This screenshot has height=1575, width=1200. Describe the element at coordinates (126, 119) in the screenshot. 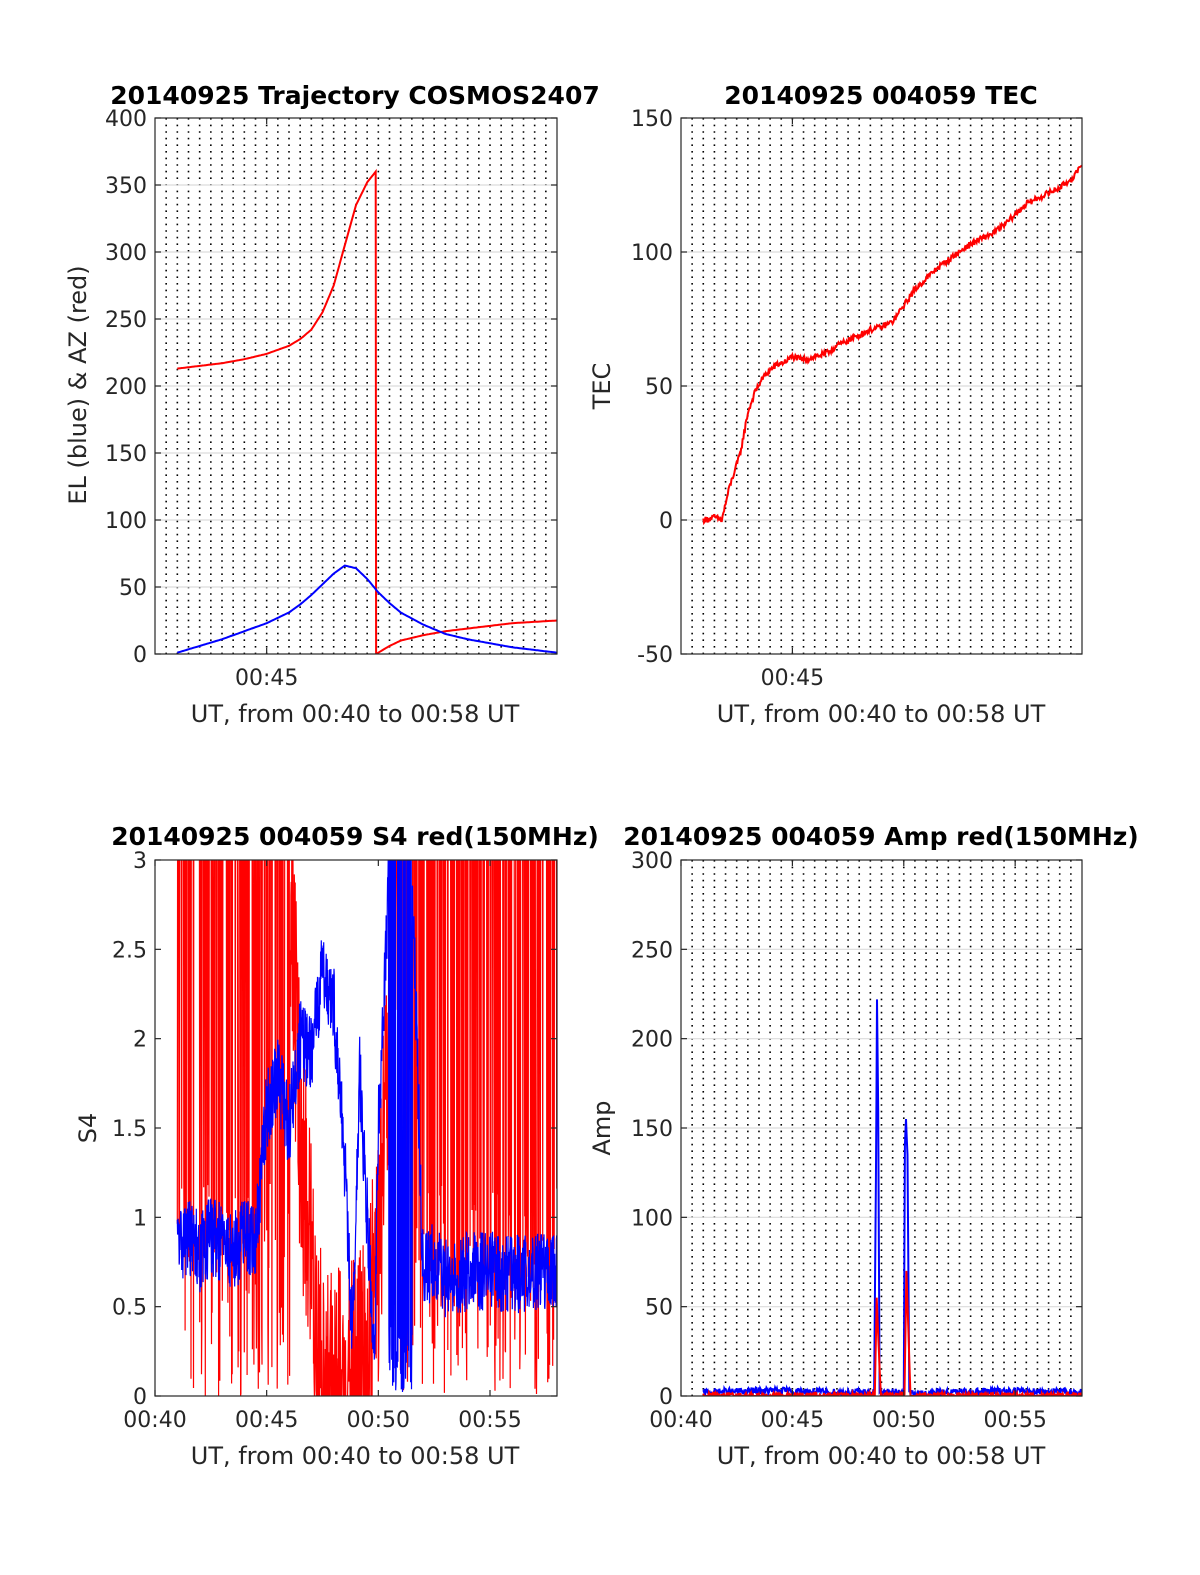

I see `y-tick-label: 400` at that location.